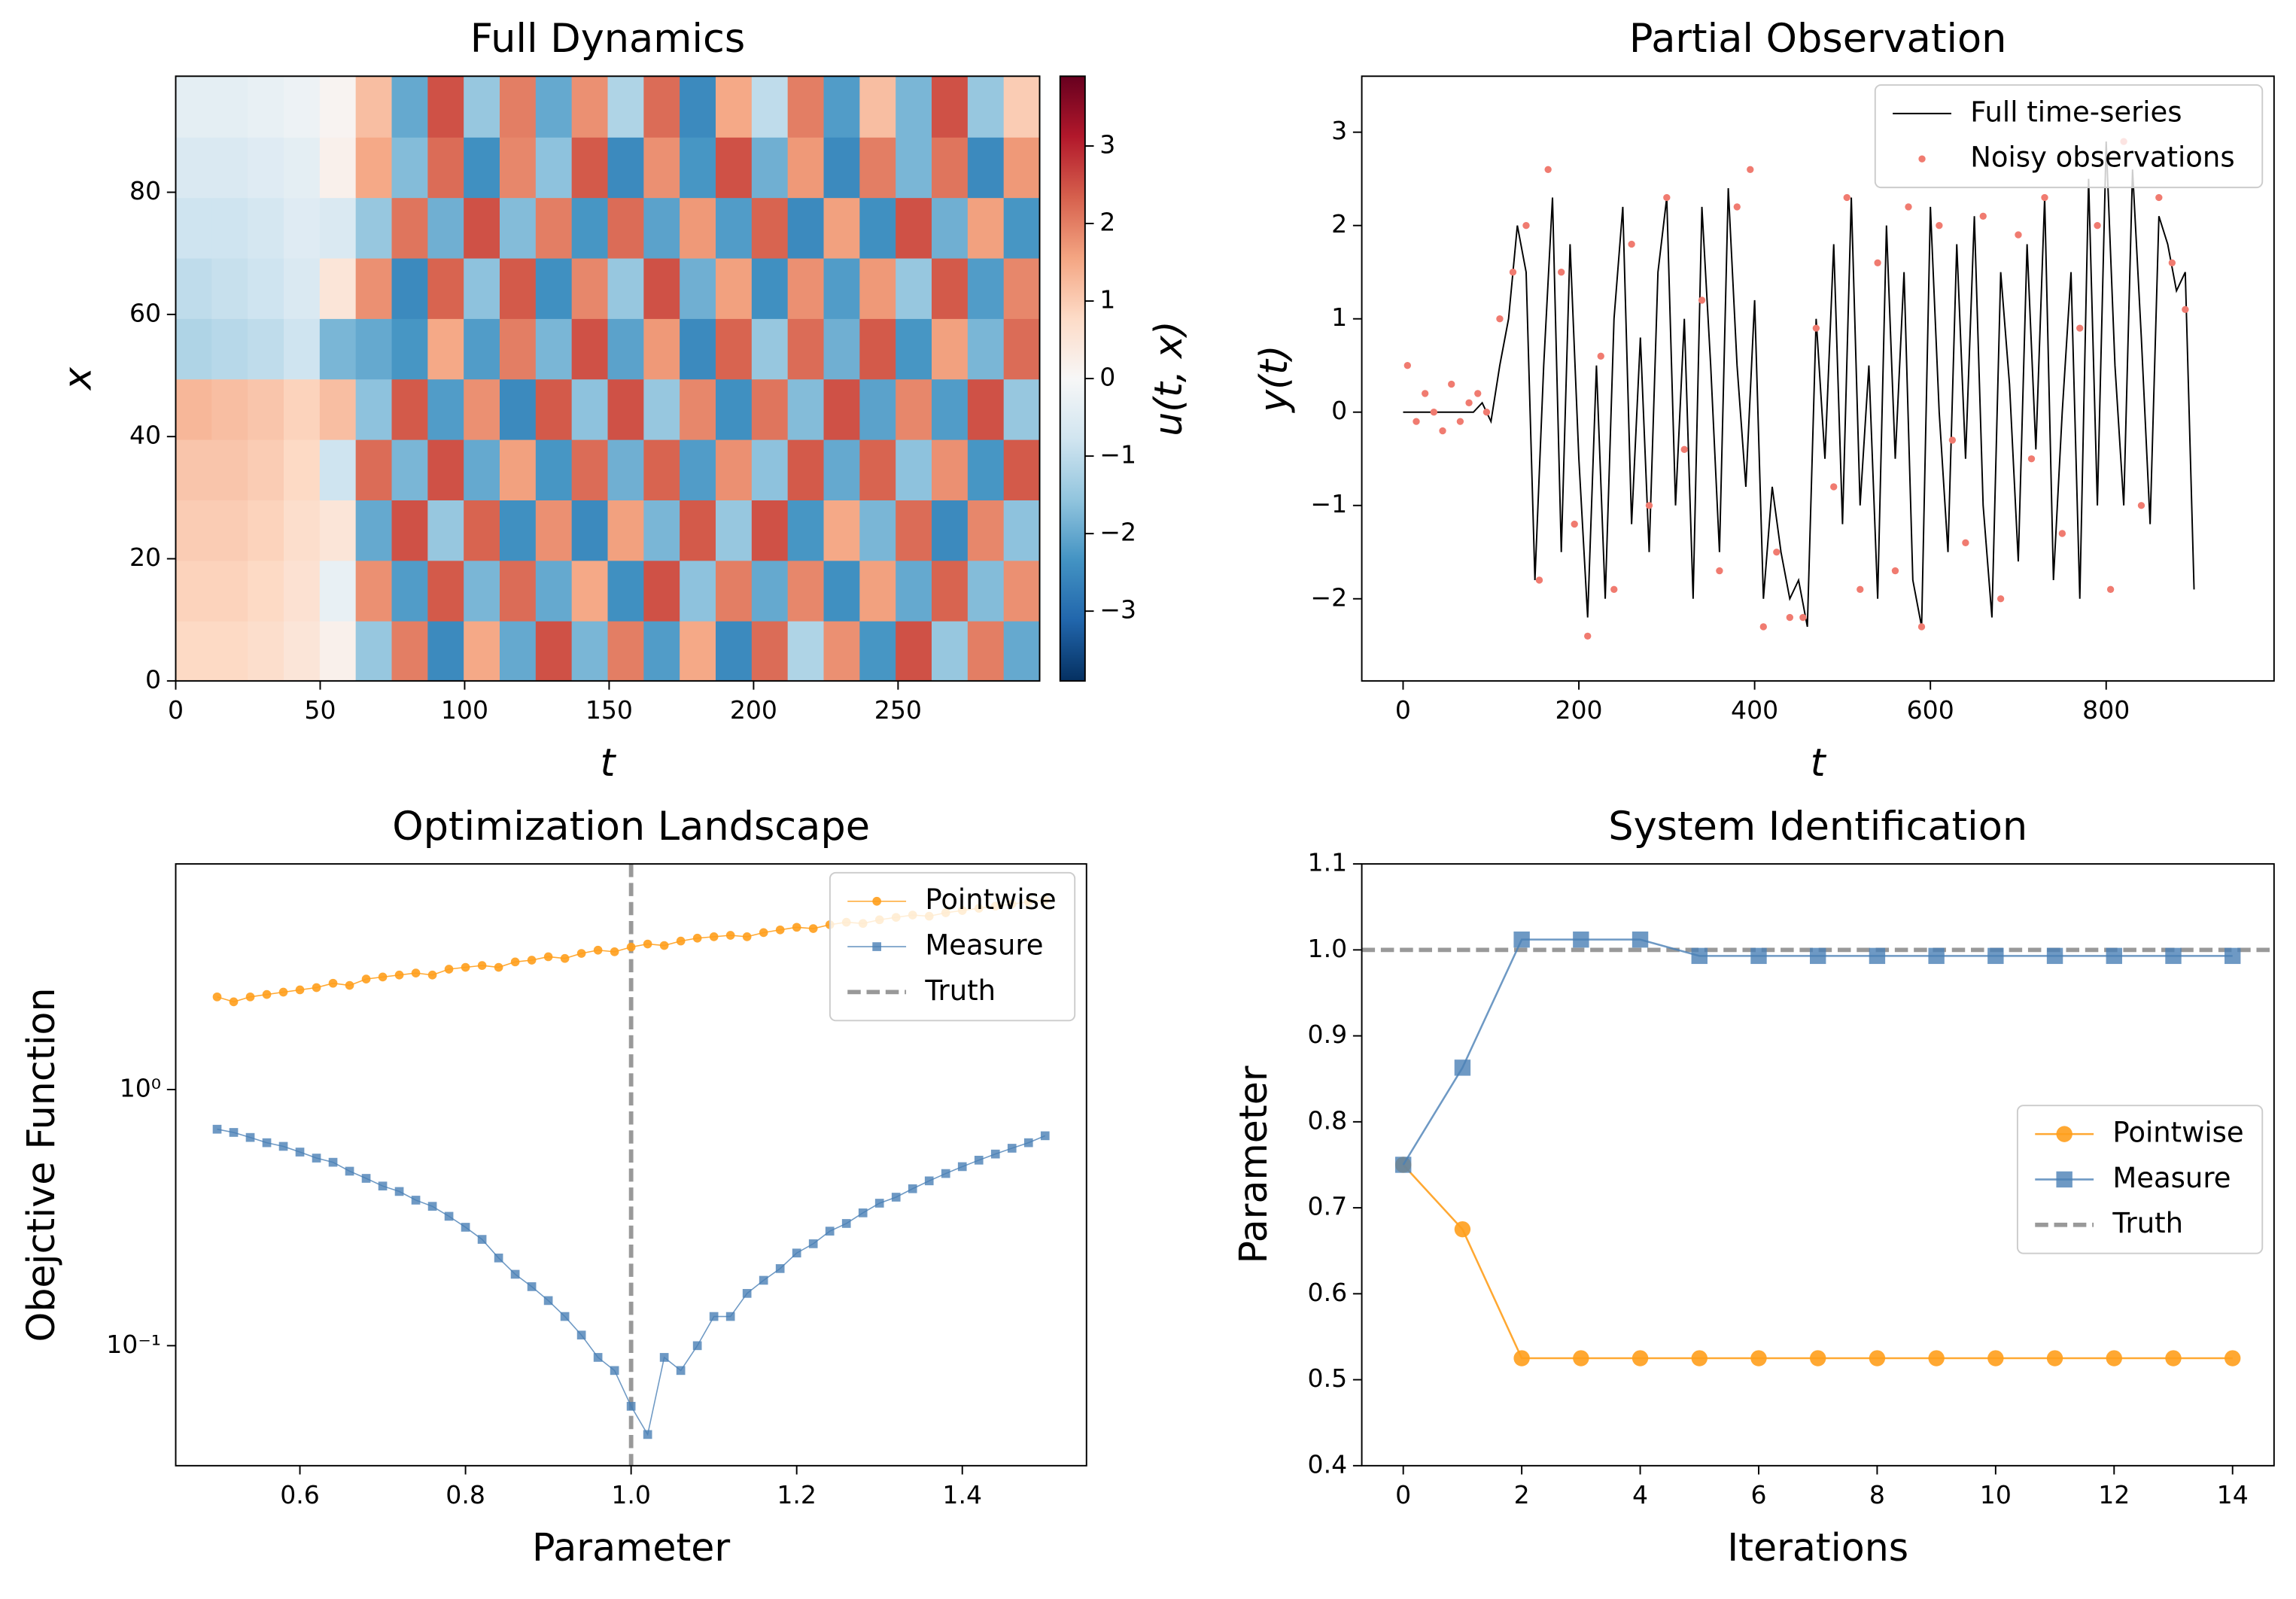 The height and width of the screenshot is (1599, 2296). Describe the element at coordinates (1819, 763) in the screenshot. I see `x-axis-label: t` at that location.